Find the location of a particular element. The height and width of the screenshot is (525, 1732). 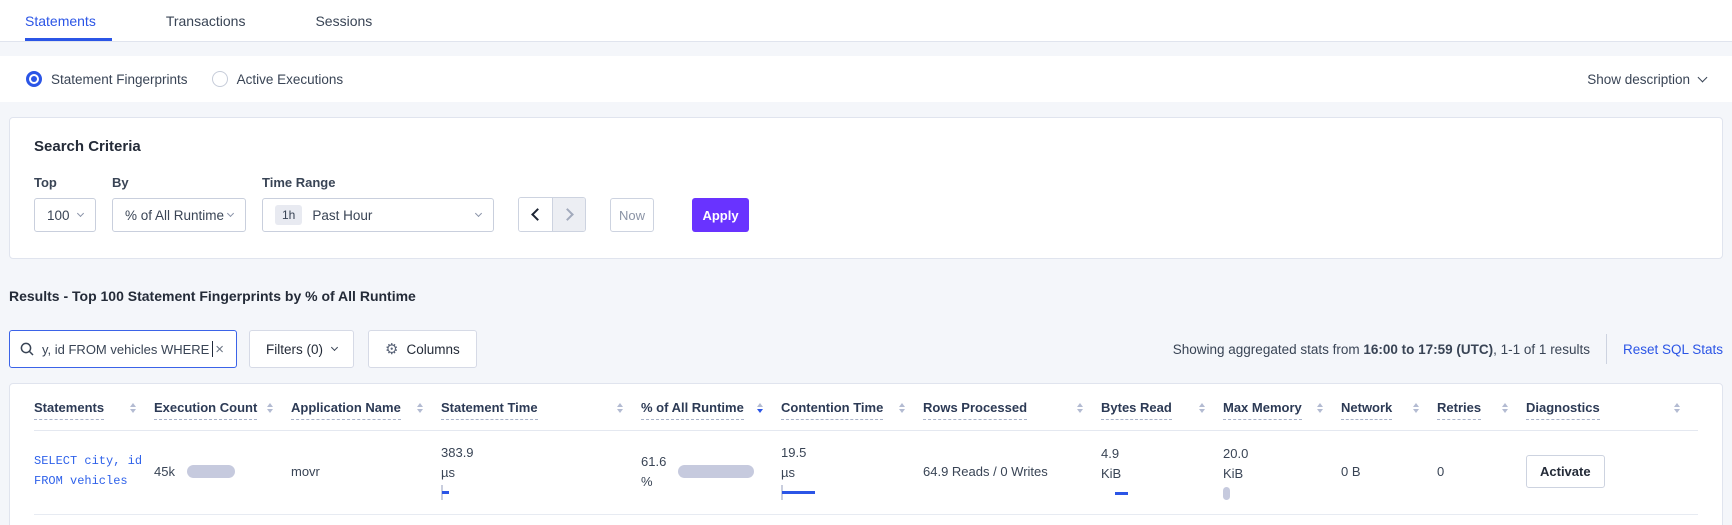

top-field: Top 100 is located at coordinates (65, 203).